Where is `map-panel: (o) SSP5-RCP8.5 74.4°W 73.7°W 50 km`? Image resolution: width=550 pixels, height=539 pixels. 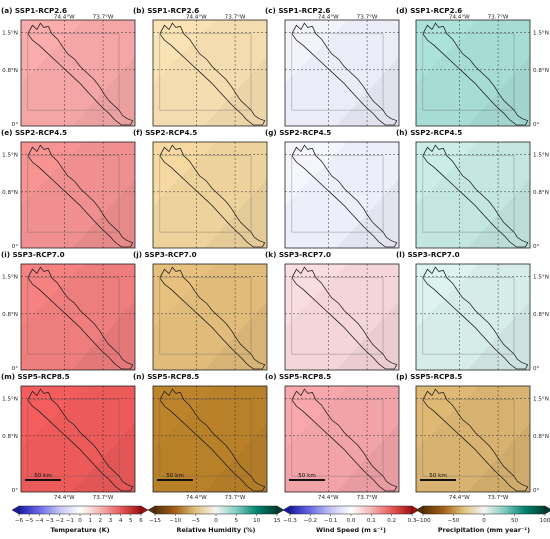
map-panel: (o) SSP5-RCP8.5 74.4°W 73.7°W 50 km is located at coordinates (332, 436).